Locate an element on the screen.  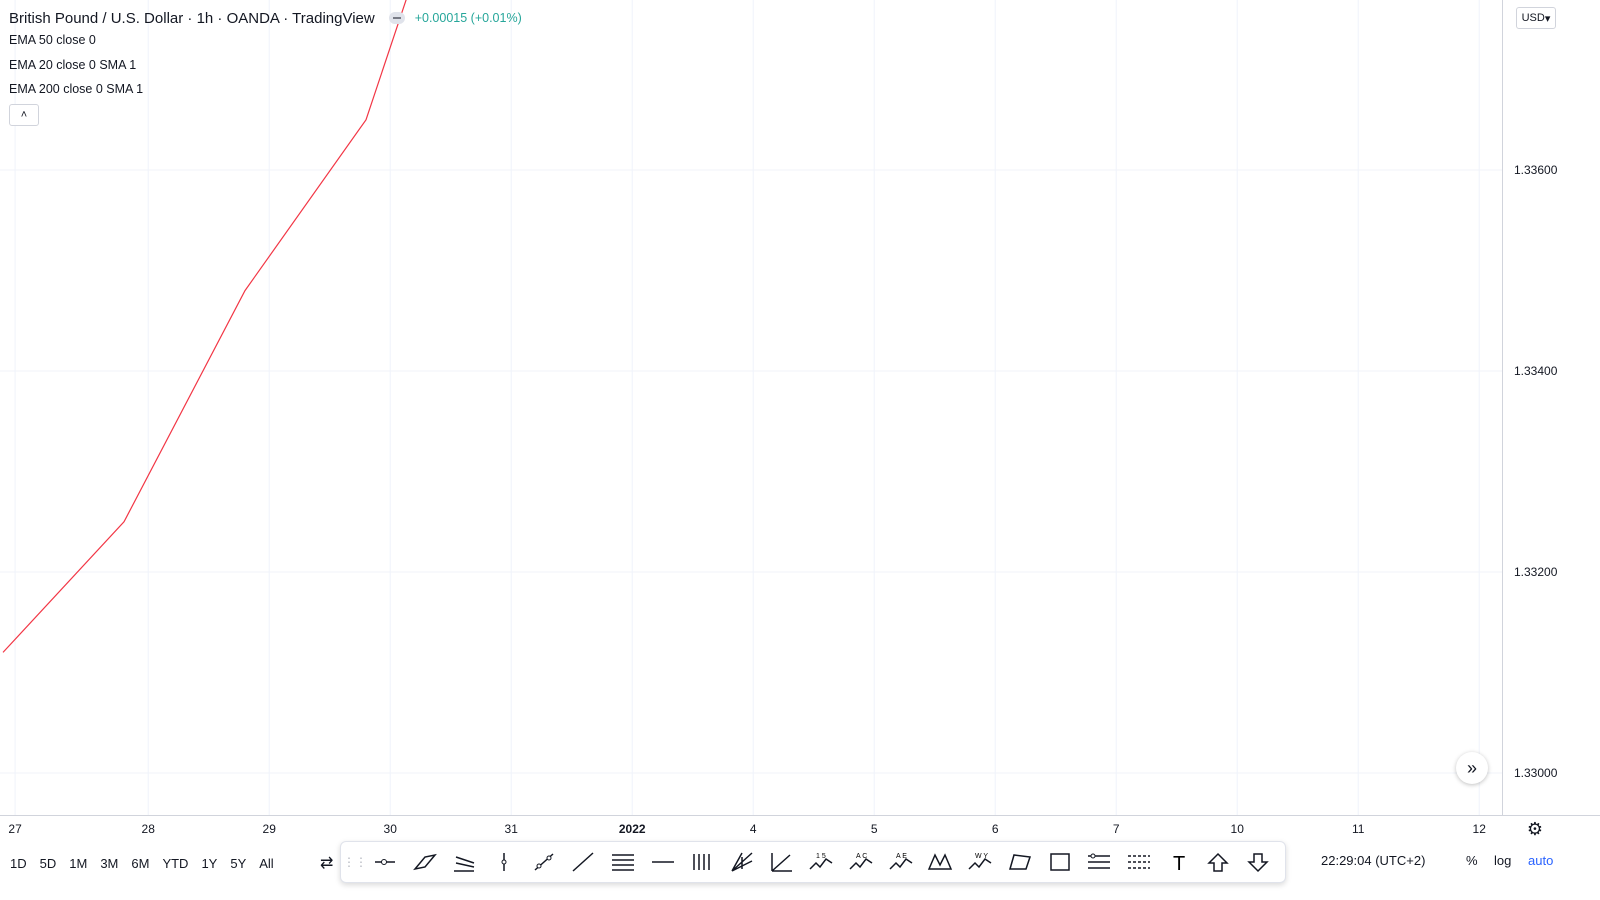
elliott-wave-15-icon: 1 5 is located at coordinates (822, 862).